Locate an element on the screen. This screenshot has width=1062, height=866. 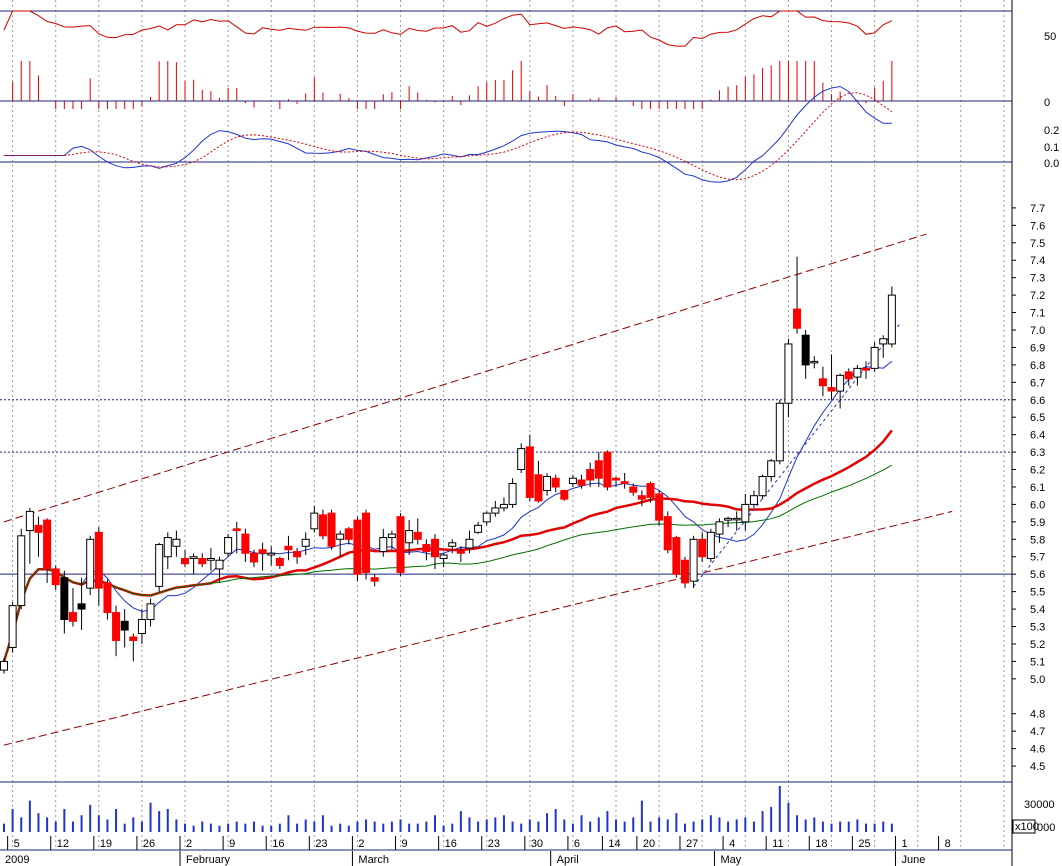
macd-signal-line is located at coordinates (448, 136).